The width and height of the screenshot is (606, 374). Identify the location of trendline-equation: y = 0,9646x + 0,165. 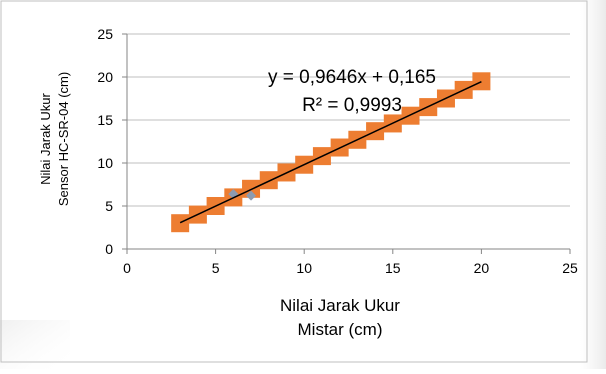
(352, 77).